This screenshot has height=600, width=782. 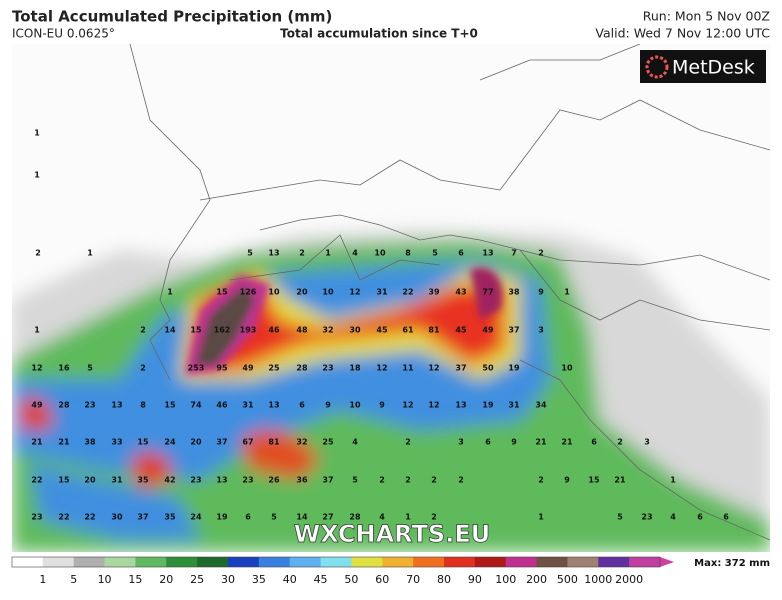 What do you see at coordinates (135, 579) in the screenshot?
I see `colorbar-label: 15` at bounding box center [135, 579].